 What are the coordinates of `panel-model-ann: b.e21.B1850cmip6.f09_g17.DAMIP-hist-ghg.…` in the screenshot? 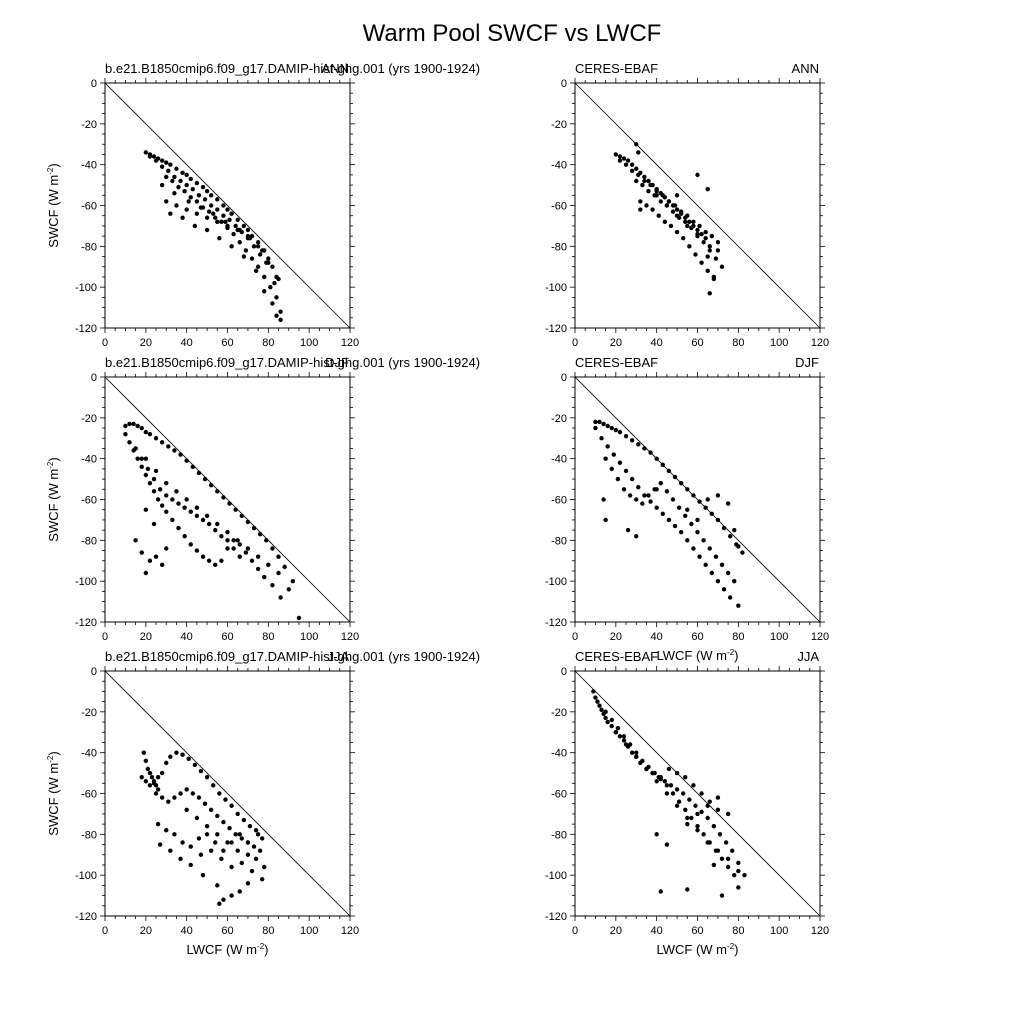 It's located at (263, 205).